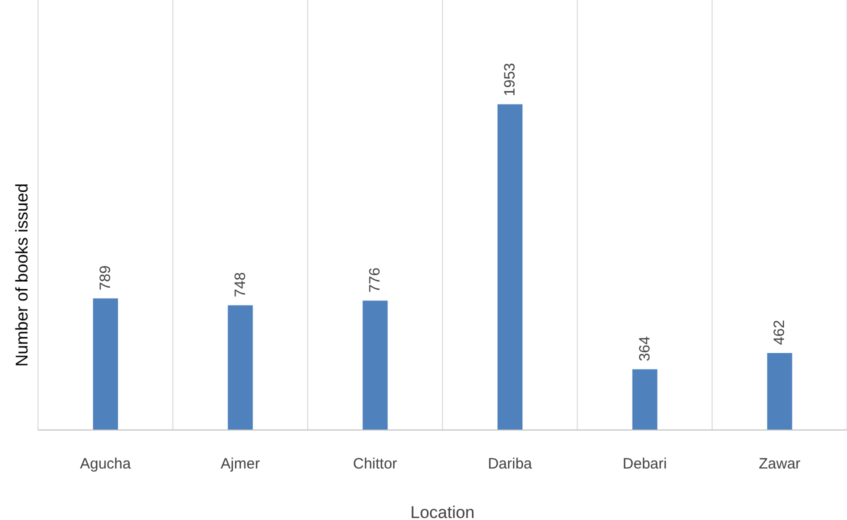 This screenshot has height=520, width=847. What do you see at coordinates (442, 511) in the screenshot?
I see `x-axis-title: Location` at bounding box center [442, 511].